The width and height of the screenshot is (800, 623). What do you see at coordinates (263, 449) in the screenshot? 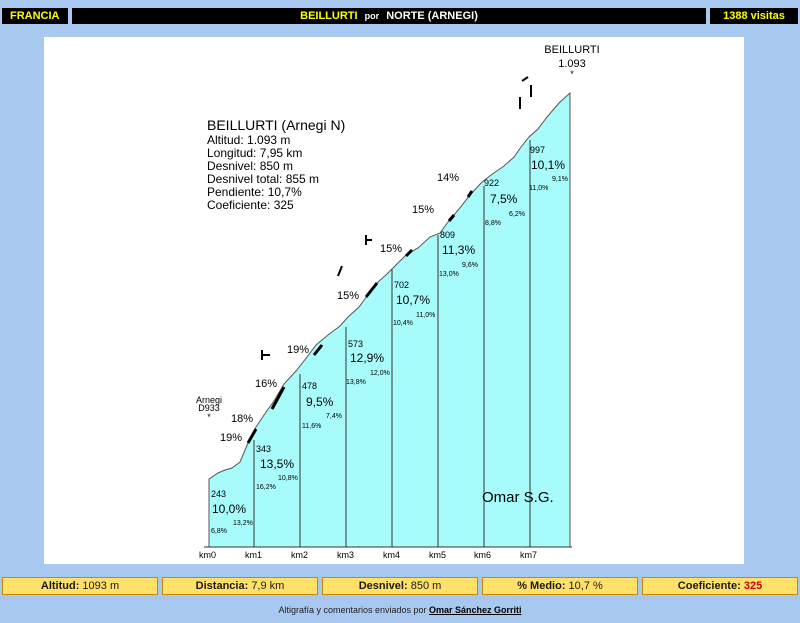
I see `segment-altitude: 343` at bounding box center [263, 449].